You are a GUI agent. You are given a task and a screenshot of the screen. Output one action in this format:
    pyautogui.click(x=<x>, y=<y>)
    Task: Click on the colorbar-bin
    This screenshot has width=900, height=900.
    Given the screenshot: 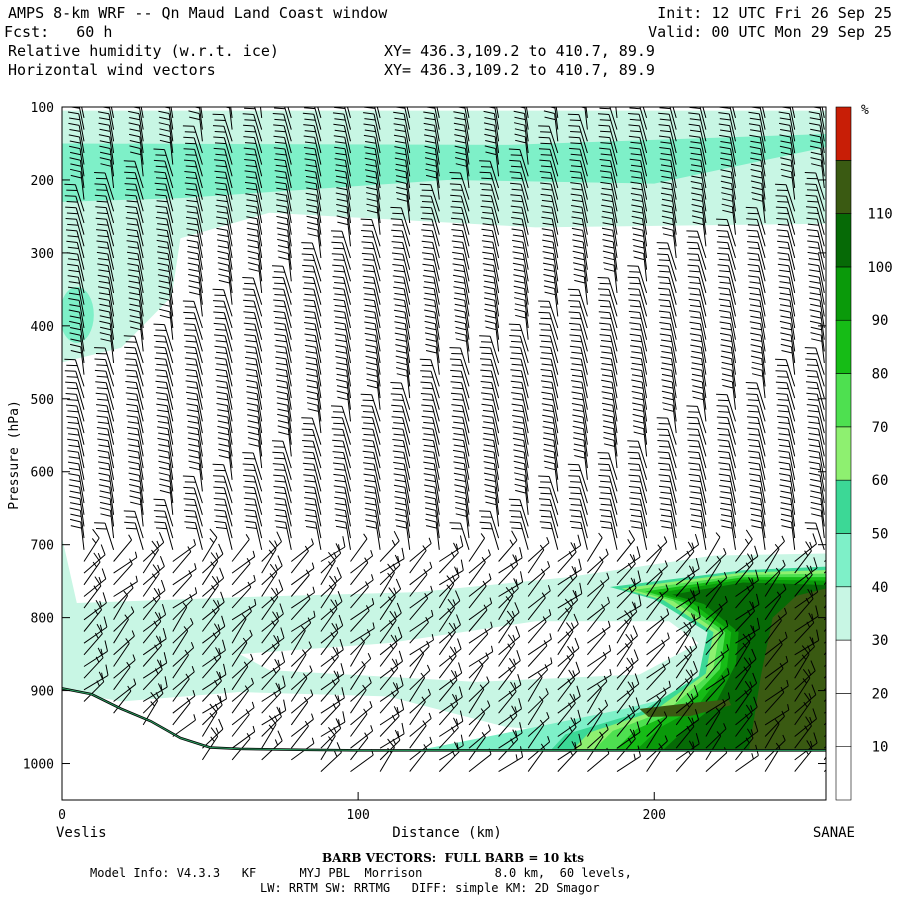 What is the action you would take?
    pyautogui.click(x=843, y=773)
    